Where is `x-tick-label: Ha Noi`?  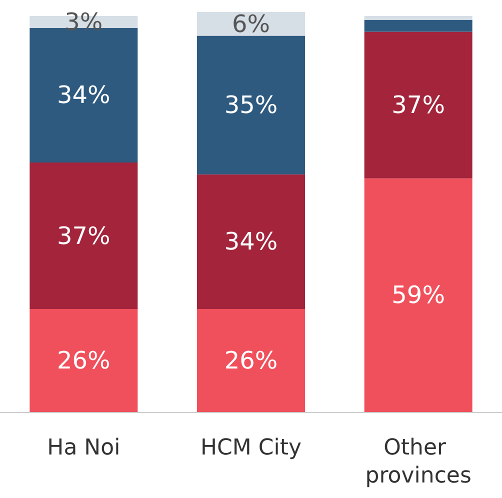
x-tick-label: Ha Noi is located at coordinates (83, 448).